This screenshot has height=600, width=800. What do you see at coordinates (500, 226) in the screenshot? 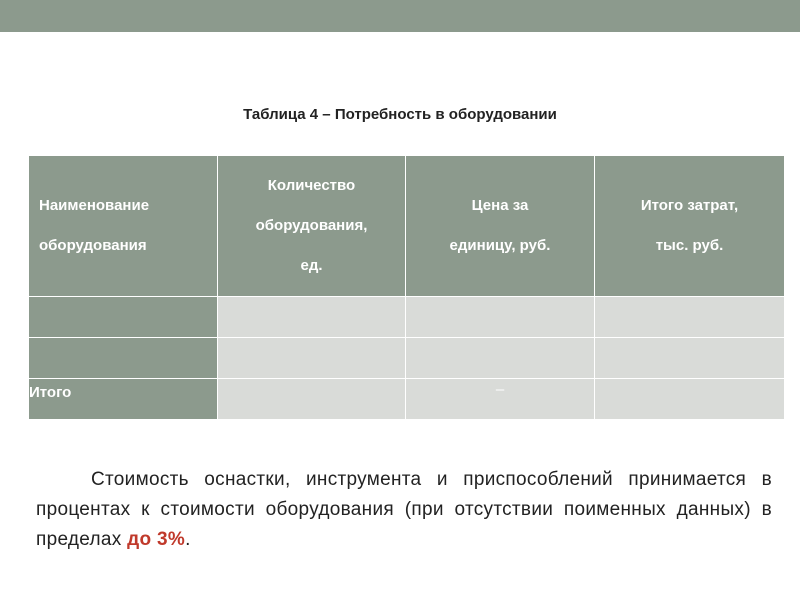
I see `header-price: Цена за единицу, руб.` at bounding box center [500, 226].